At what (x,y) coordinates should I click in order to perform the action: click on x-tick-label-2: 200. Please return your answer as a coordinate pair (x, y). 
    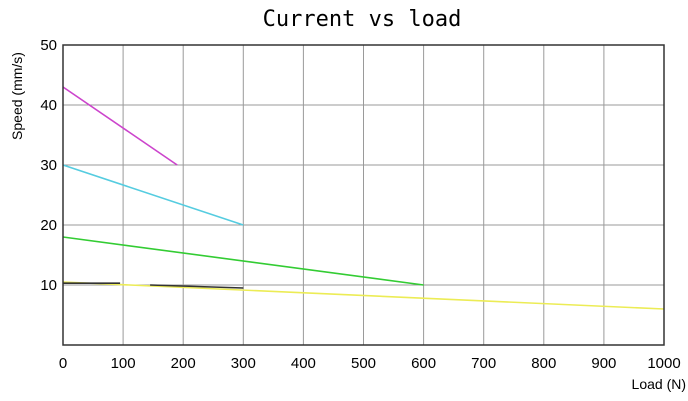
    Looking at the image, I should click on (183, 363).